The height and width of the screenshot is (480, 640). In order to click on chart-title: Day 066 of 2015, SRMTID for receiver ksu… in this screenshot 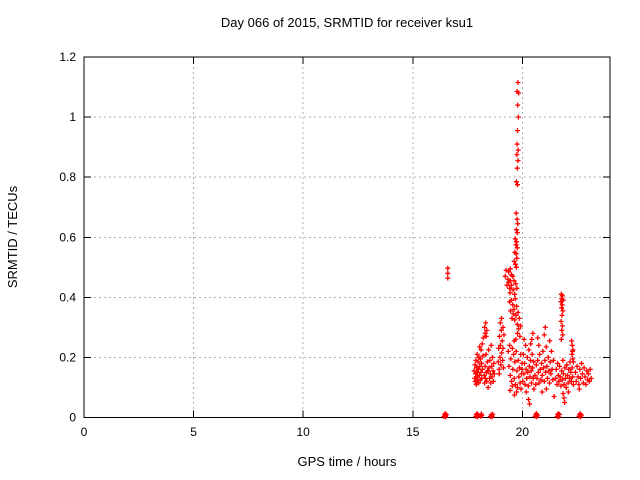, I will do `click(347, 22)`.